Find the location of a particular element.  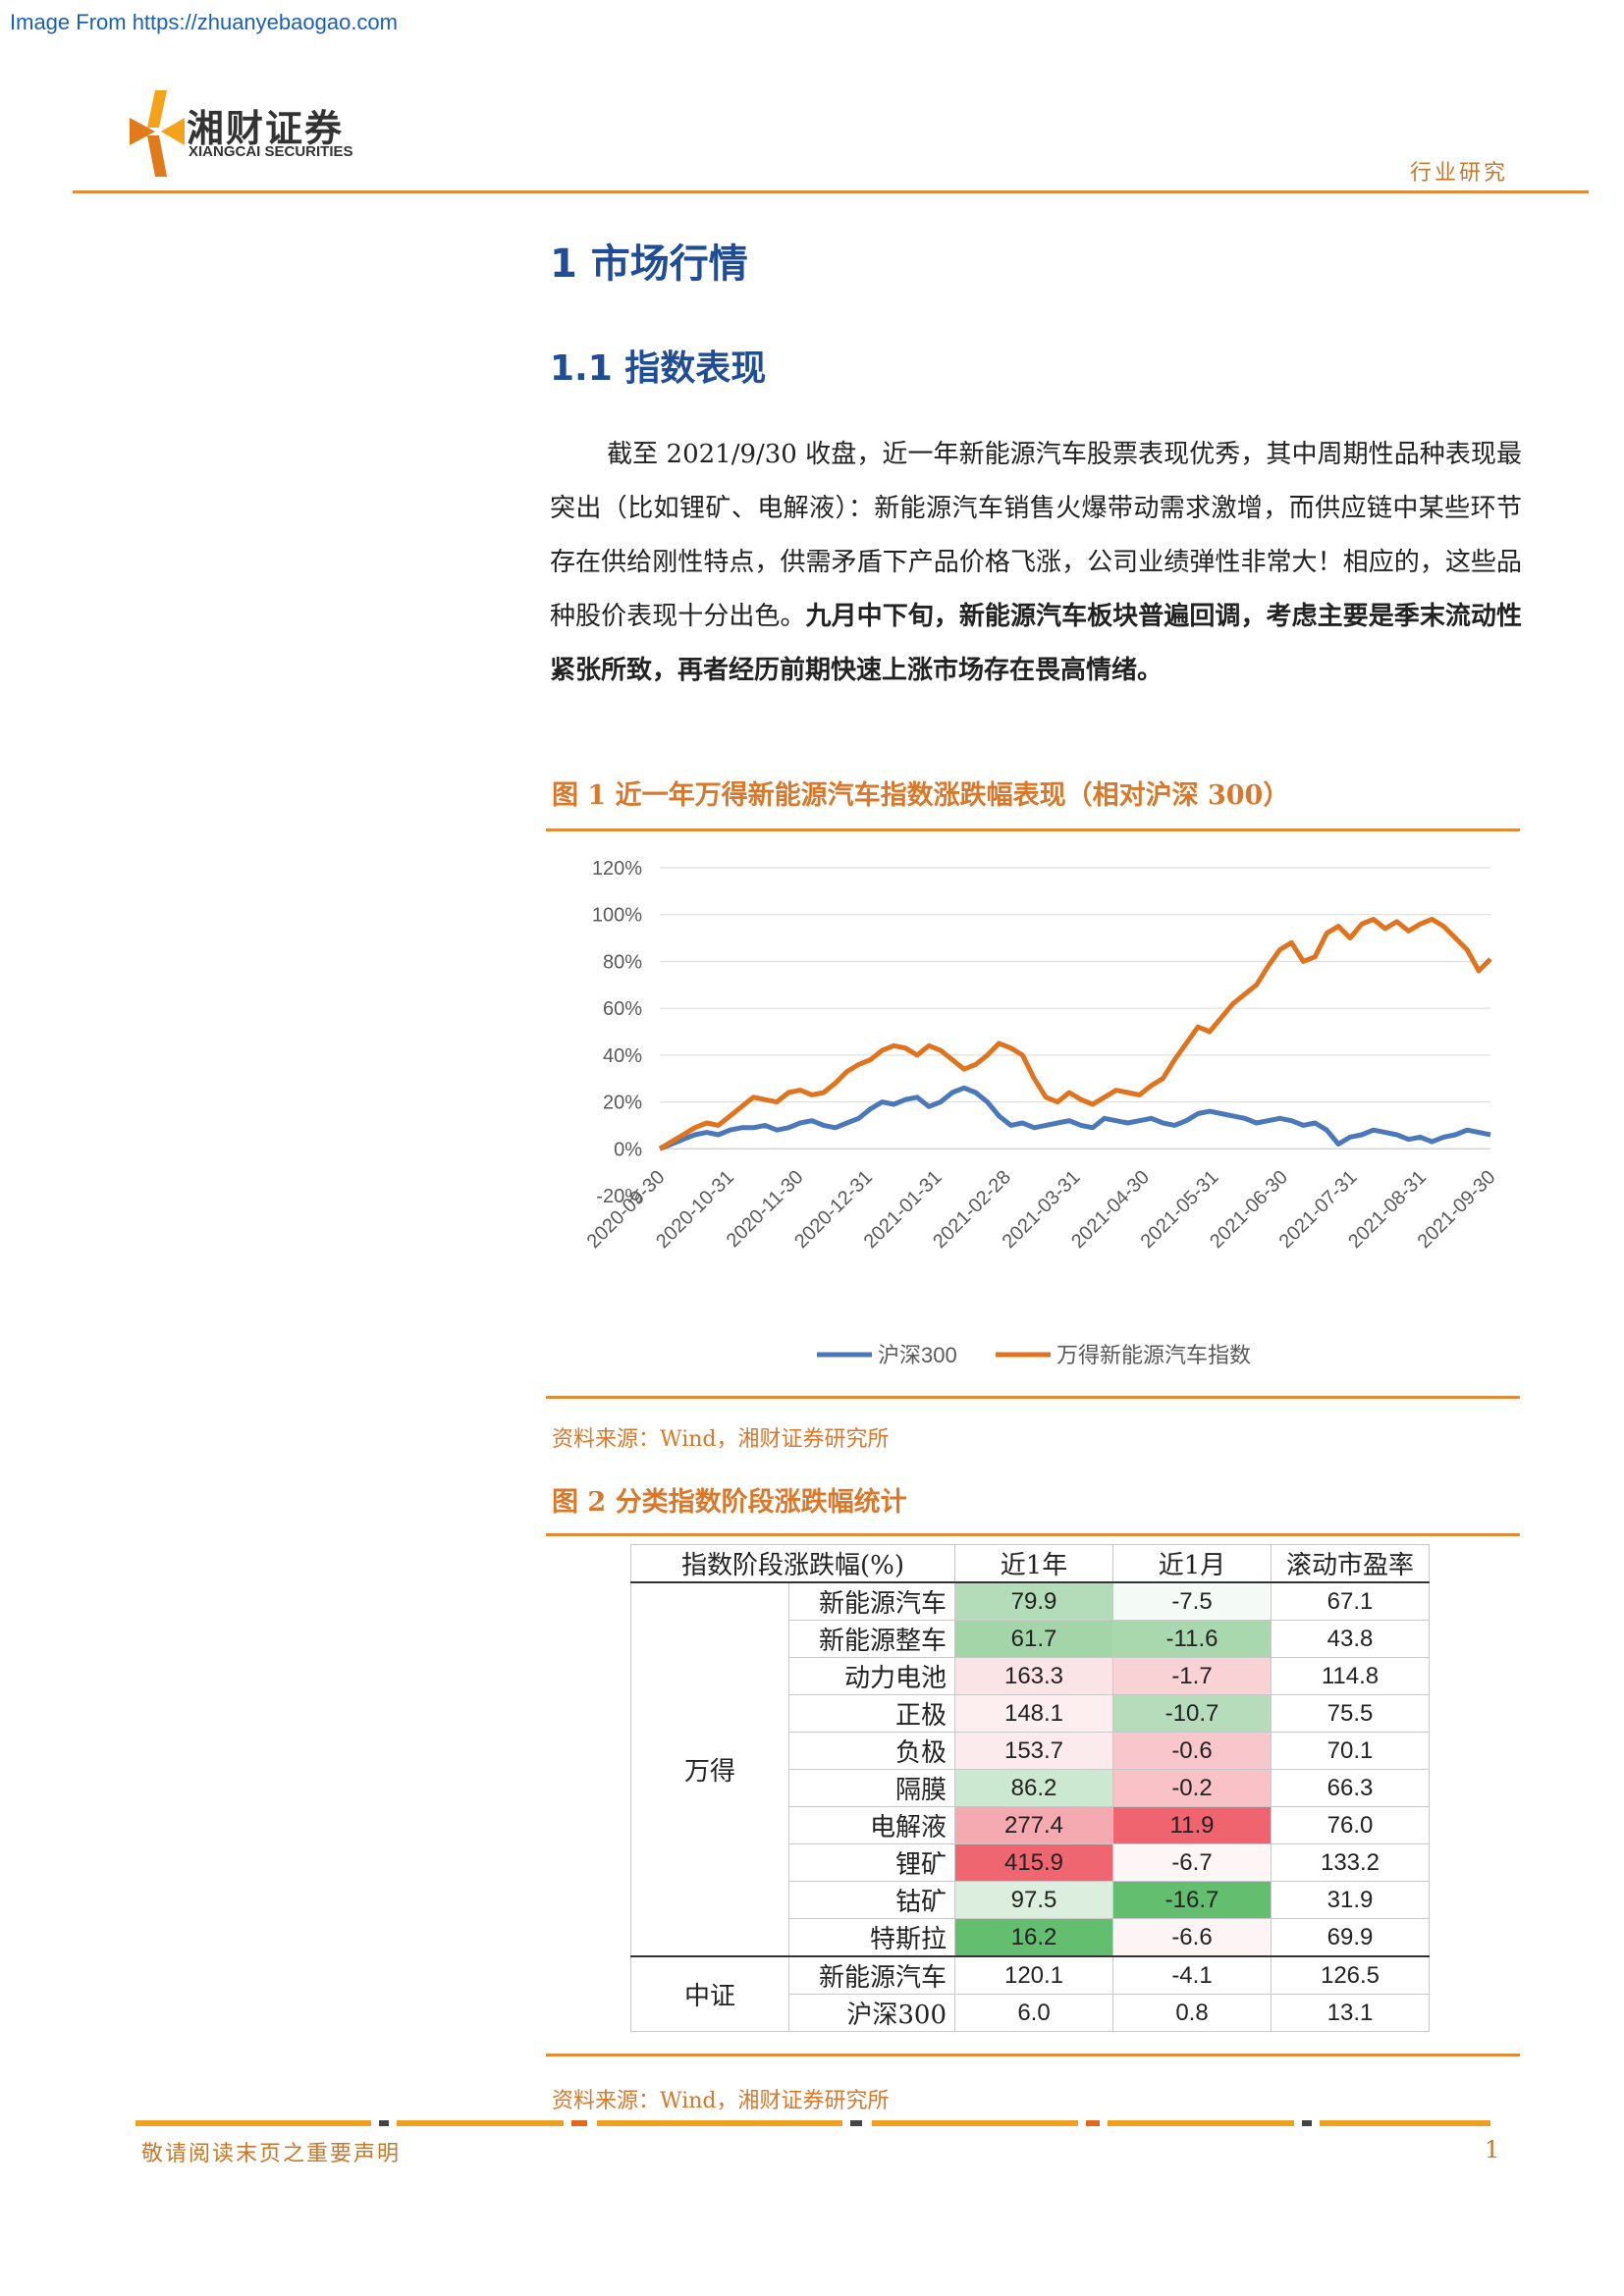

table-row: 钴矿 97.5 -16.7 31.9 is located at coordinates (1030, 1900).